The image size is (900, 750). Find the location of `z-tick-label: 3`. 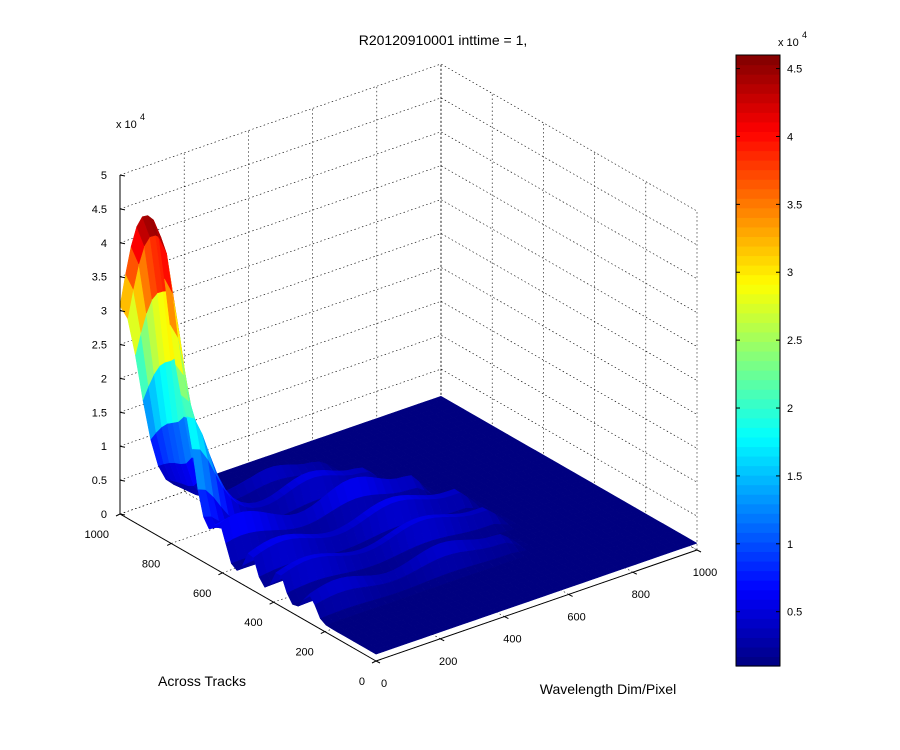

z-tick-label: 3 is located at coordinates (104, 312).